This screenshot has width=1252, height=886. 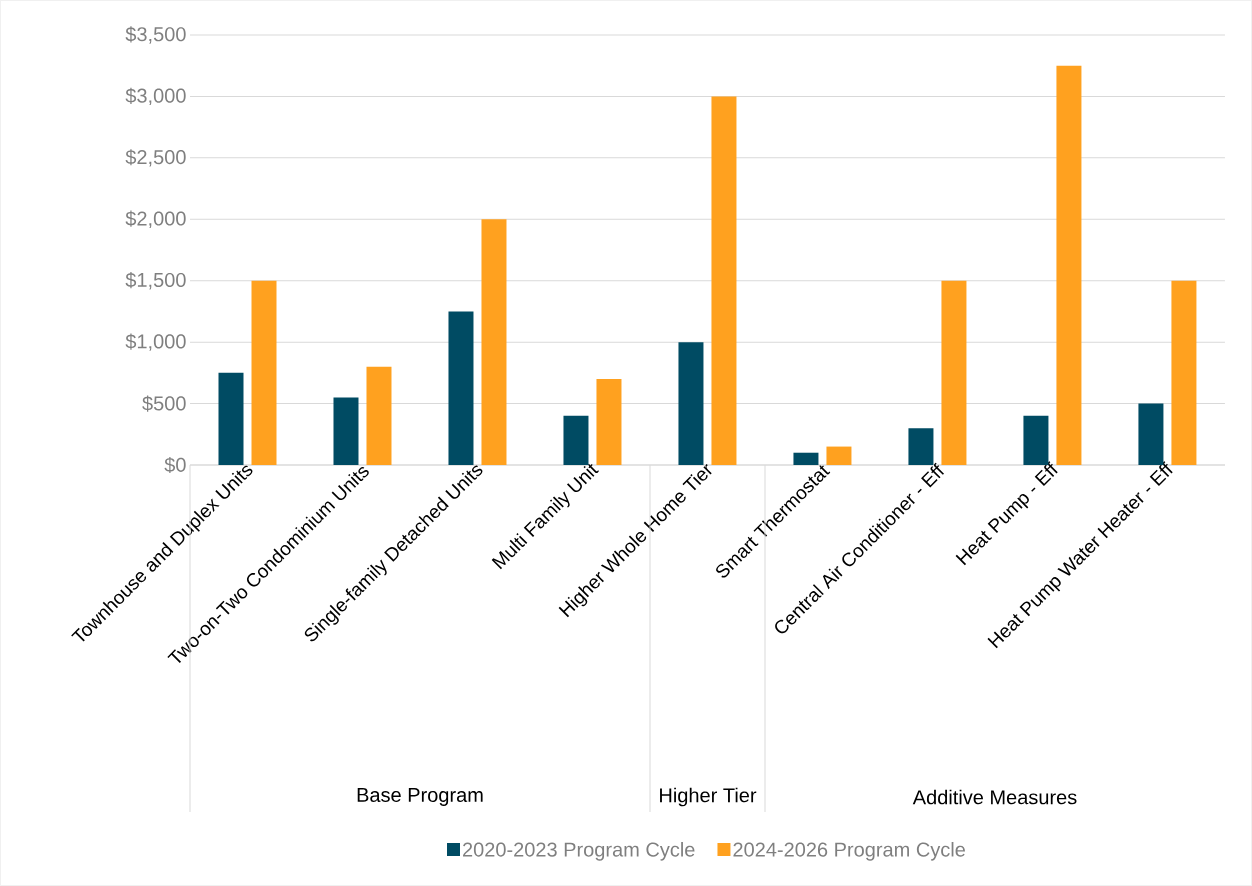 What do you see at coordinates (164, 403) in the screenshot?
I see `y-tick-label: $500` at bounding box center [164, 403].